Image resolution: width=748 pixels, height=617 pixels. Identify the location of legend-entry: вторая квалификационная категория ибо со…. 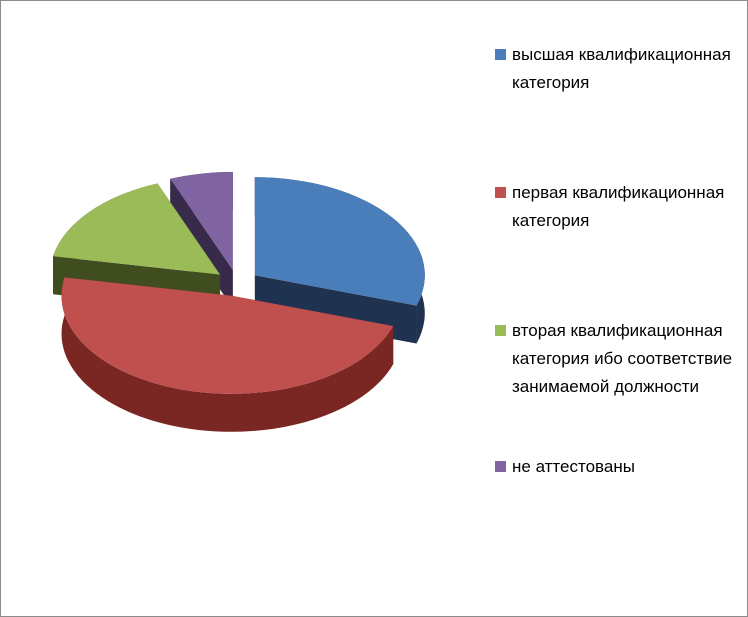
(617, 359).